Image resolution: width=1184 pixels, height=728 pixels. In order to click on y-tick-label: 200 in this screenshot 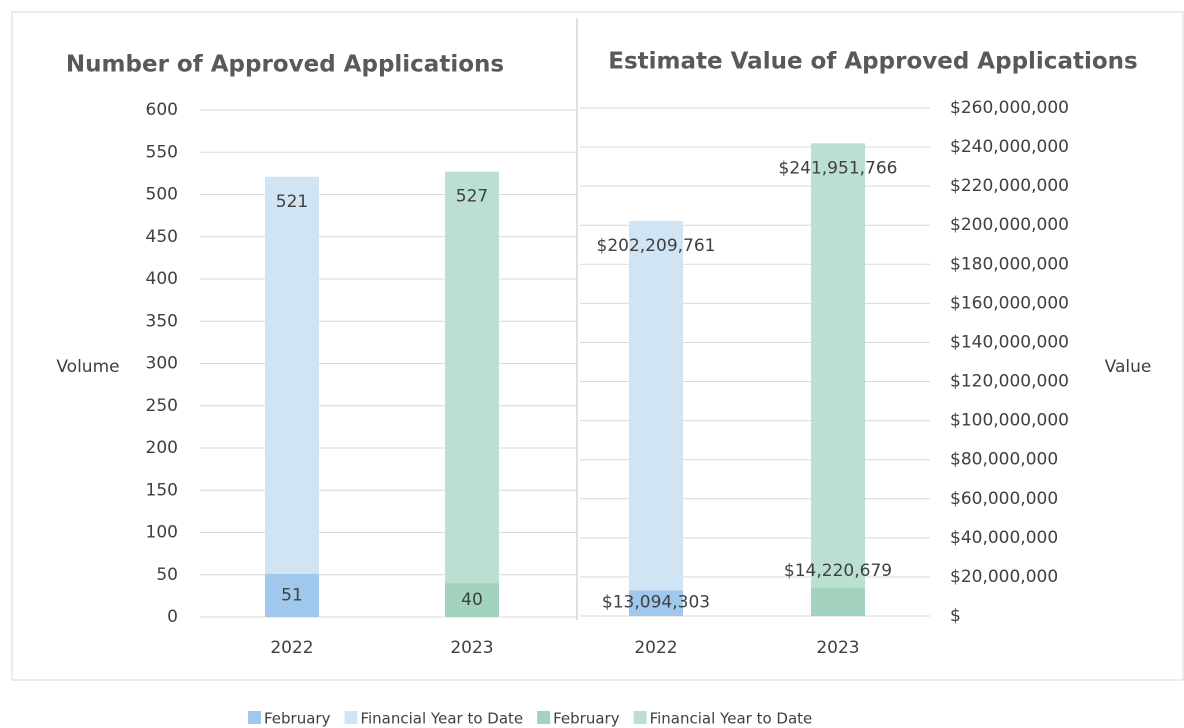, I will do `click(162, 448)`.